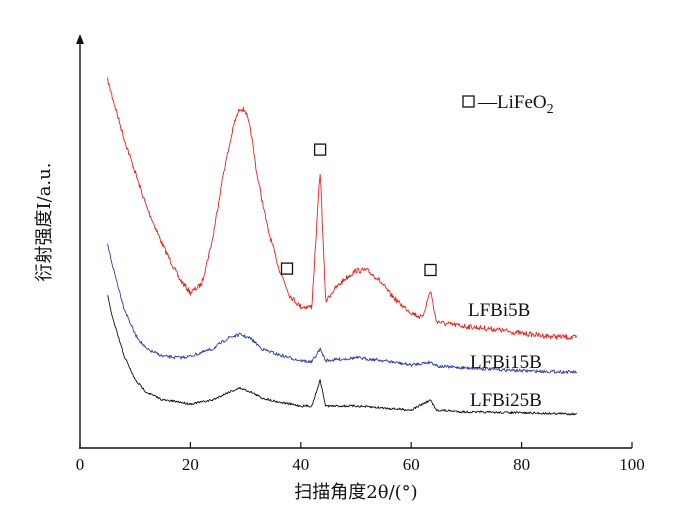  I want to click on y-axis-label: 衍射强度I/a.u., so click(44, 222).